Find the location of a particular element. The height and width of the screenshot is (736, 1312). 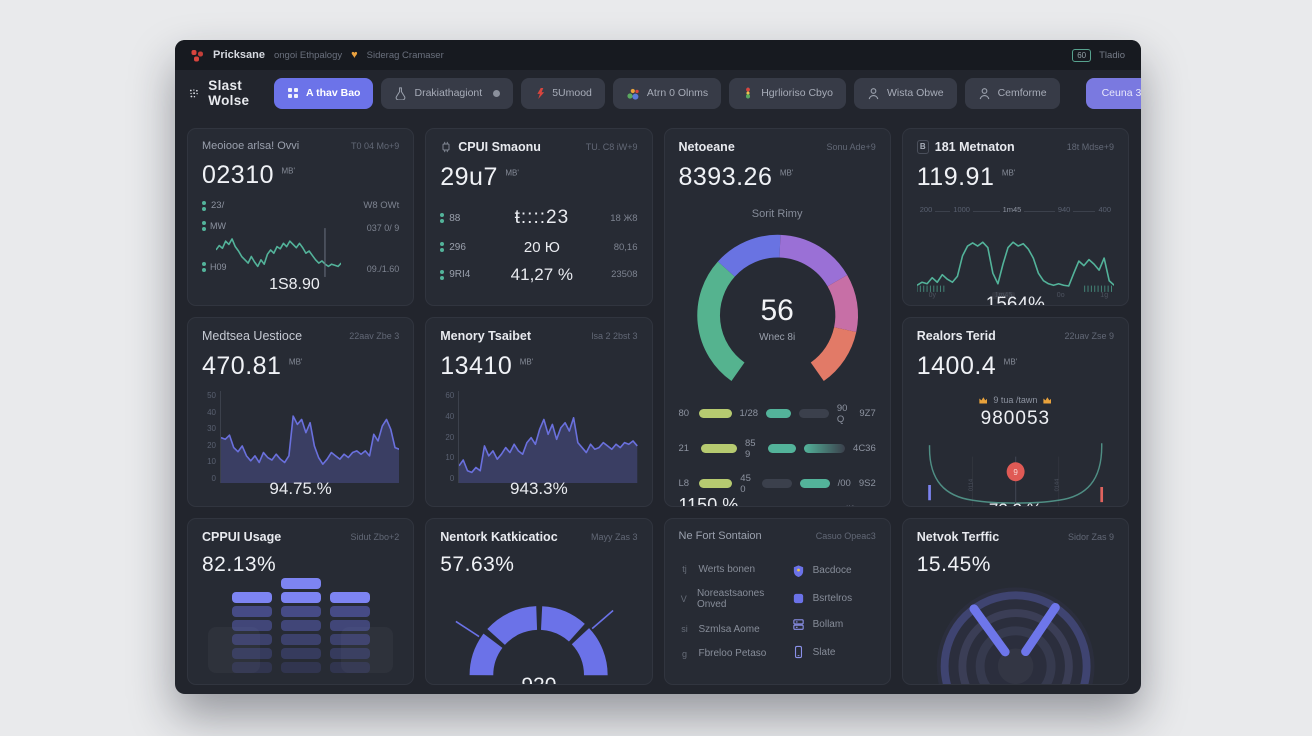

bar-column is located at coordinates (300, 625).